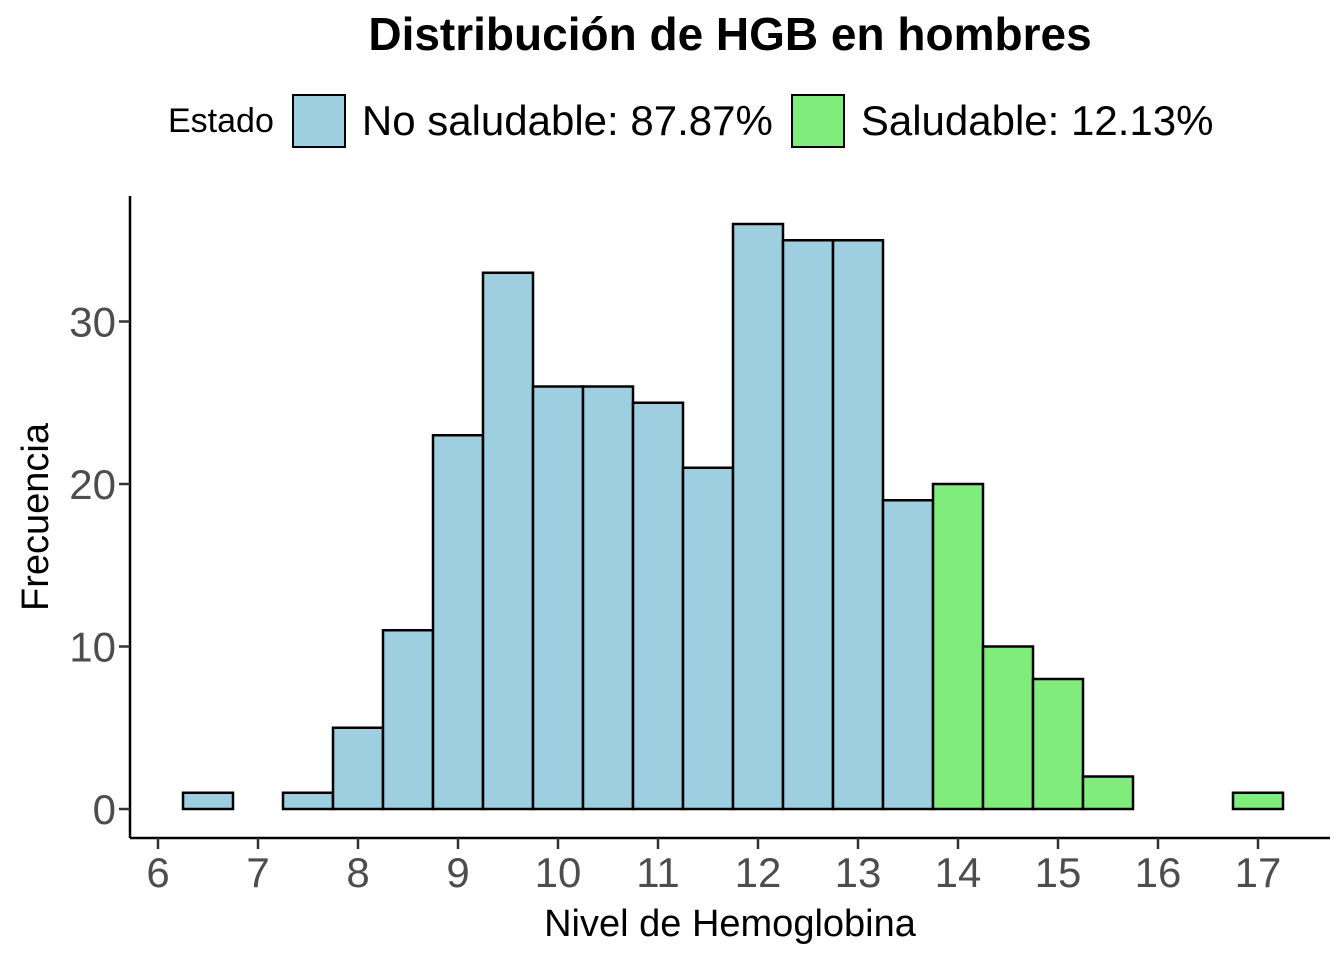  I want to click on x-tick-label: 12, so click(758, 872).